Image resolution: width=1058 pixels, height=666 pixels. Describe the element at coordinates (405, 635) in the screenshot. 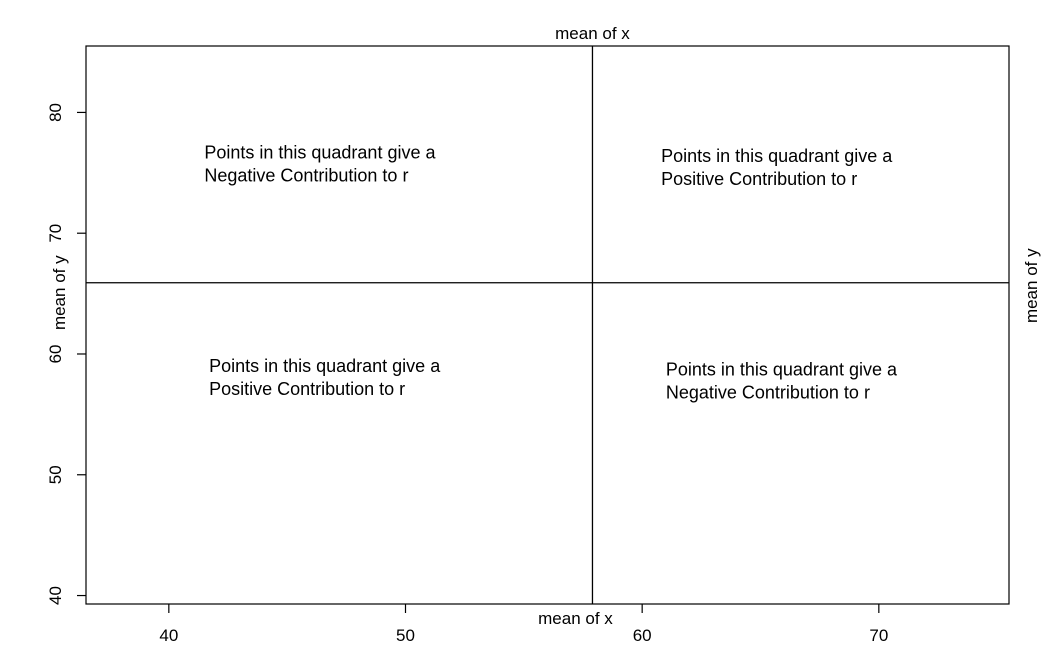

I see `x-tick-label: 50` at that location.